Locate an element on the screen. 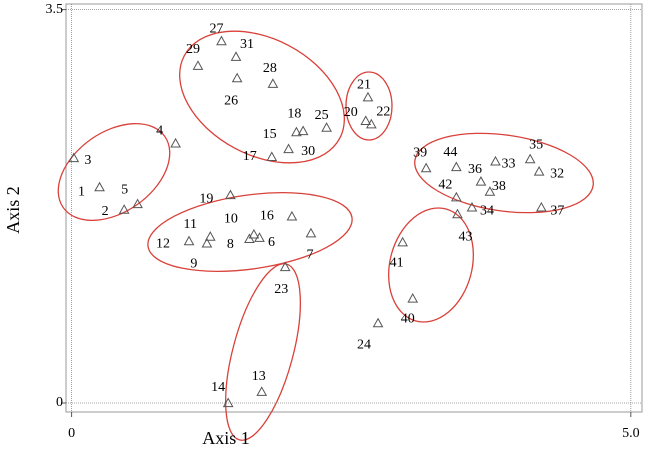 This screenshot has width=650, height=450. point-label: 37 is located at coordinates (557, 211).